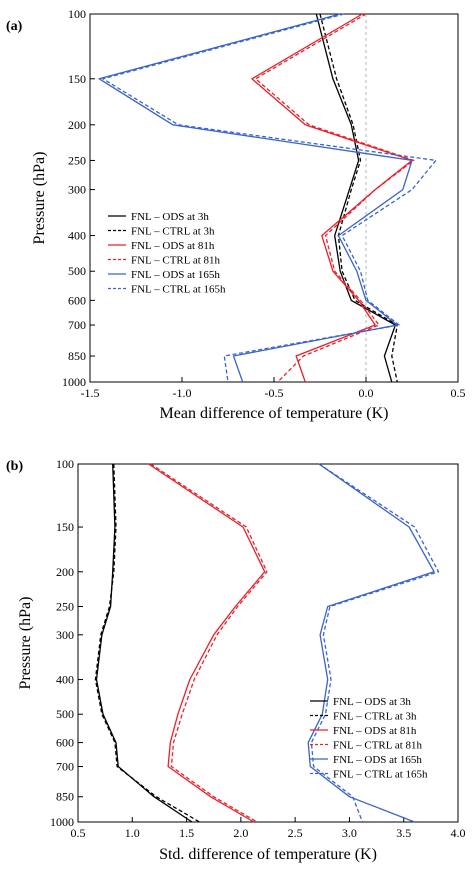  What do you see at coordinates (274, 413) in the screenshot?
I see `panel-a-x-axis-title: Mean difference of temperature (K)` at bounding box center [274, 413].